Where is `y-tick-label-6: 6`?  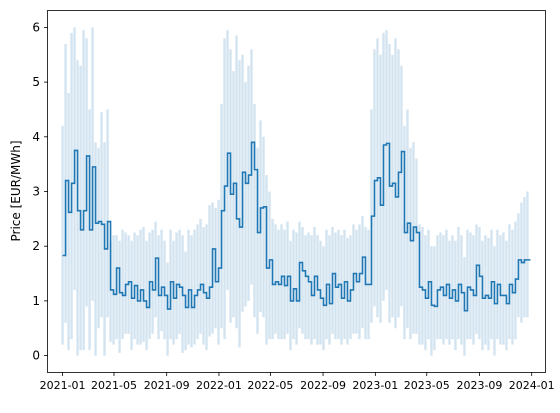 y-tick-label-6: 6 is located at coordinates (36, 27).